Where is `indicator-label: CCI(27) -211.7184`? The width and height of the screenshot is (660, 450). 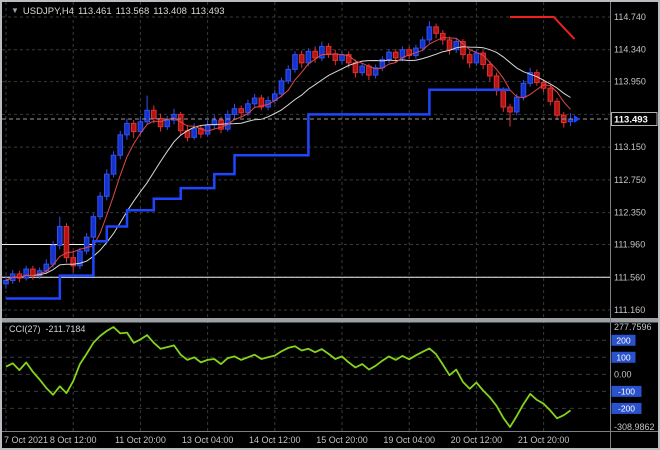
indicator-label: CCI(27) -211.7184 is located at coordinates (47, 329).